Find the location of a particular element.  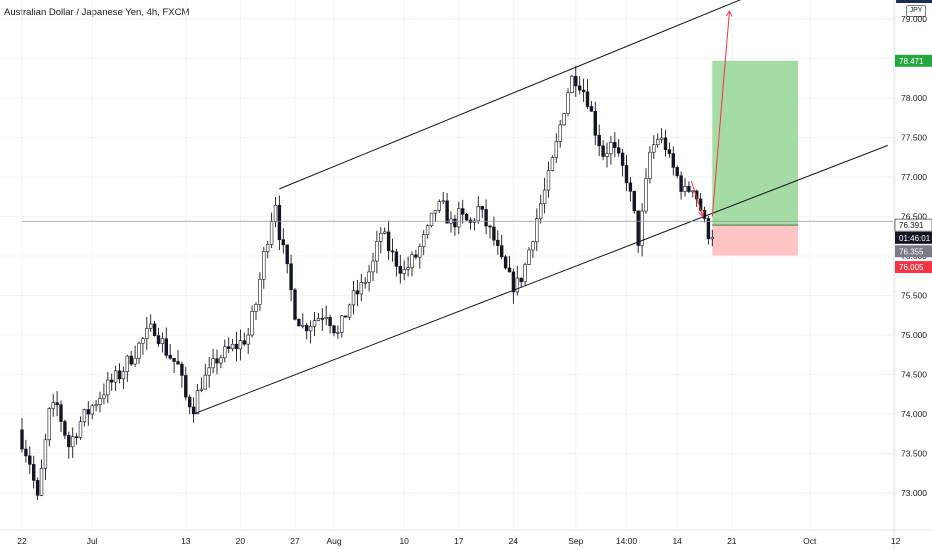

time-axis: 22 Jul 13 20 27 Aug 10 17 24 Sep 14:00 14 21 Oct 12 is located at coordinates (466, 537).